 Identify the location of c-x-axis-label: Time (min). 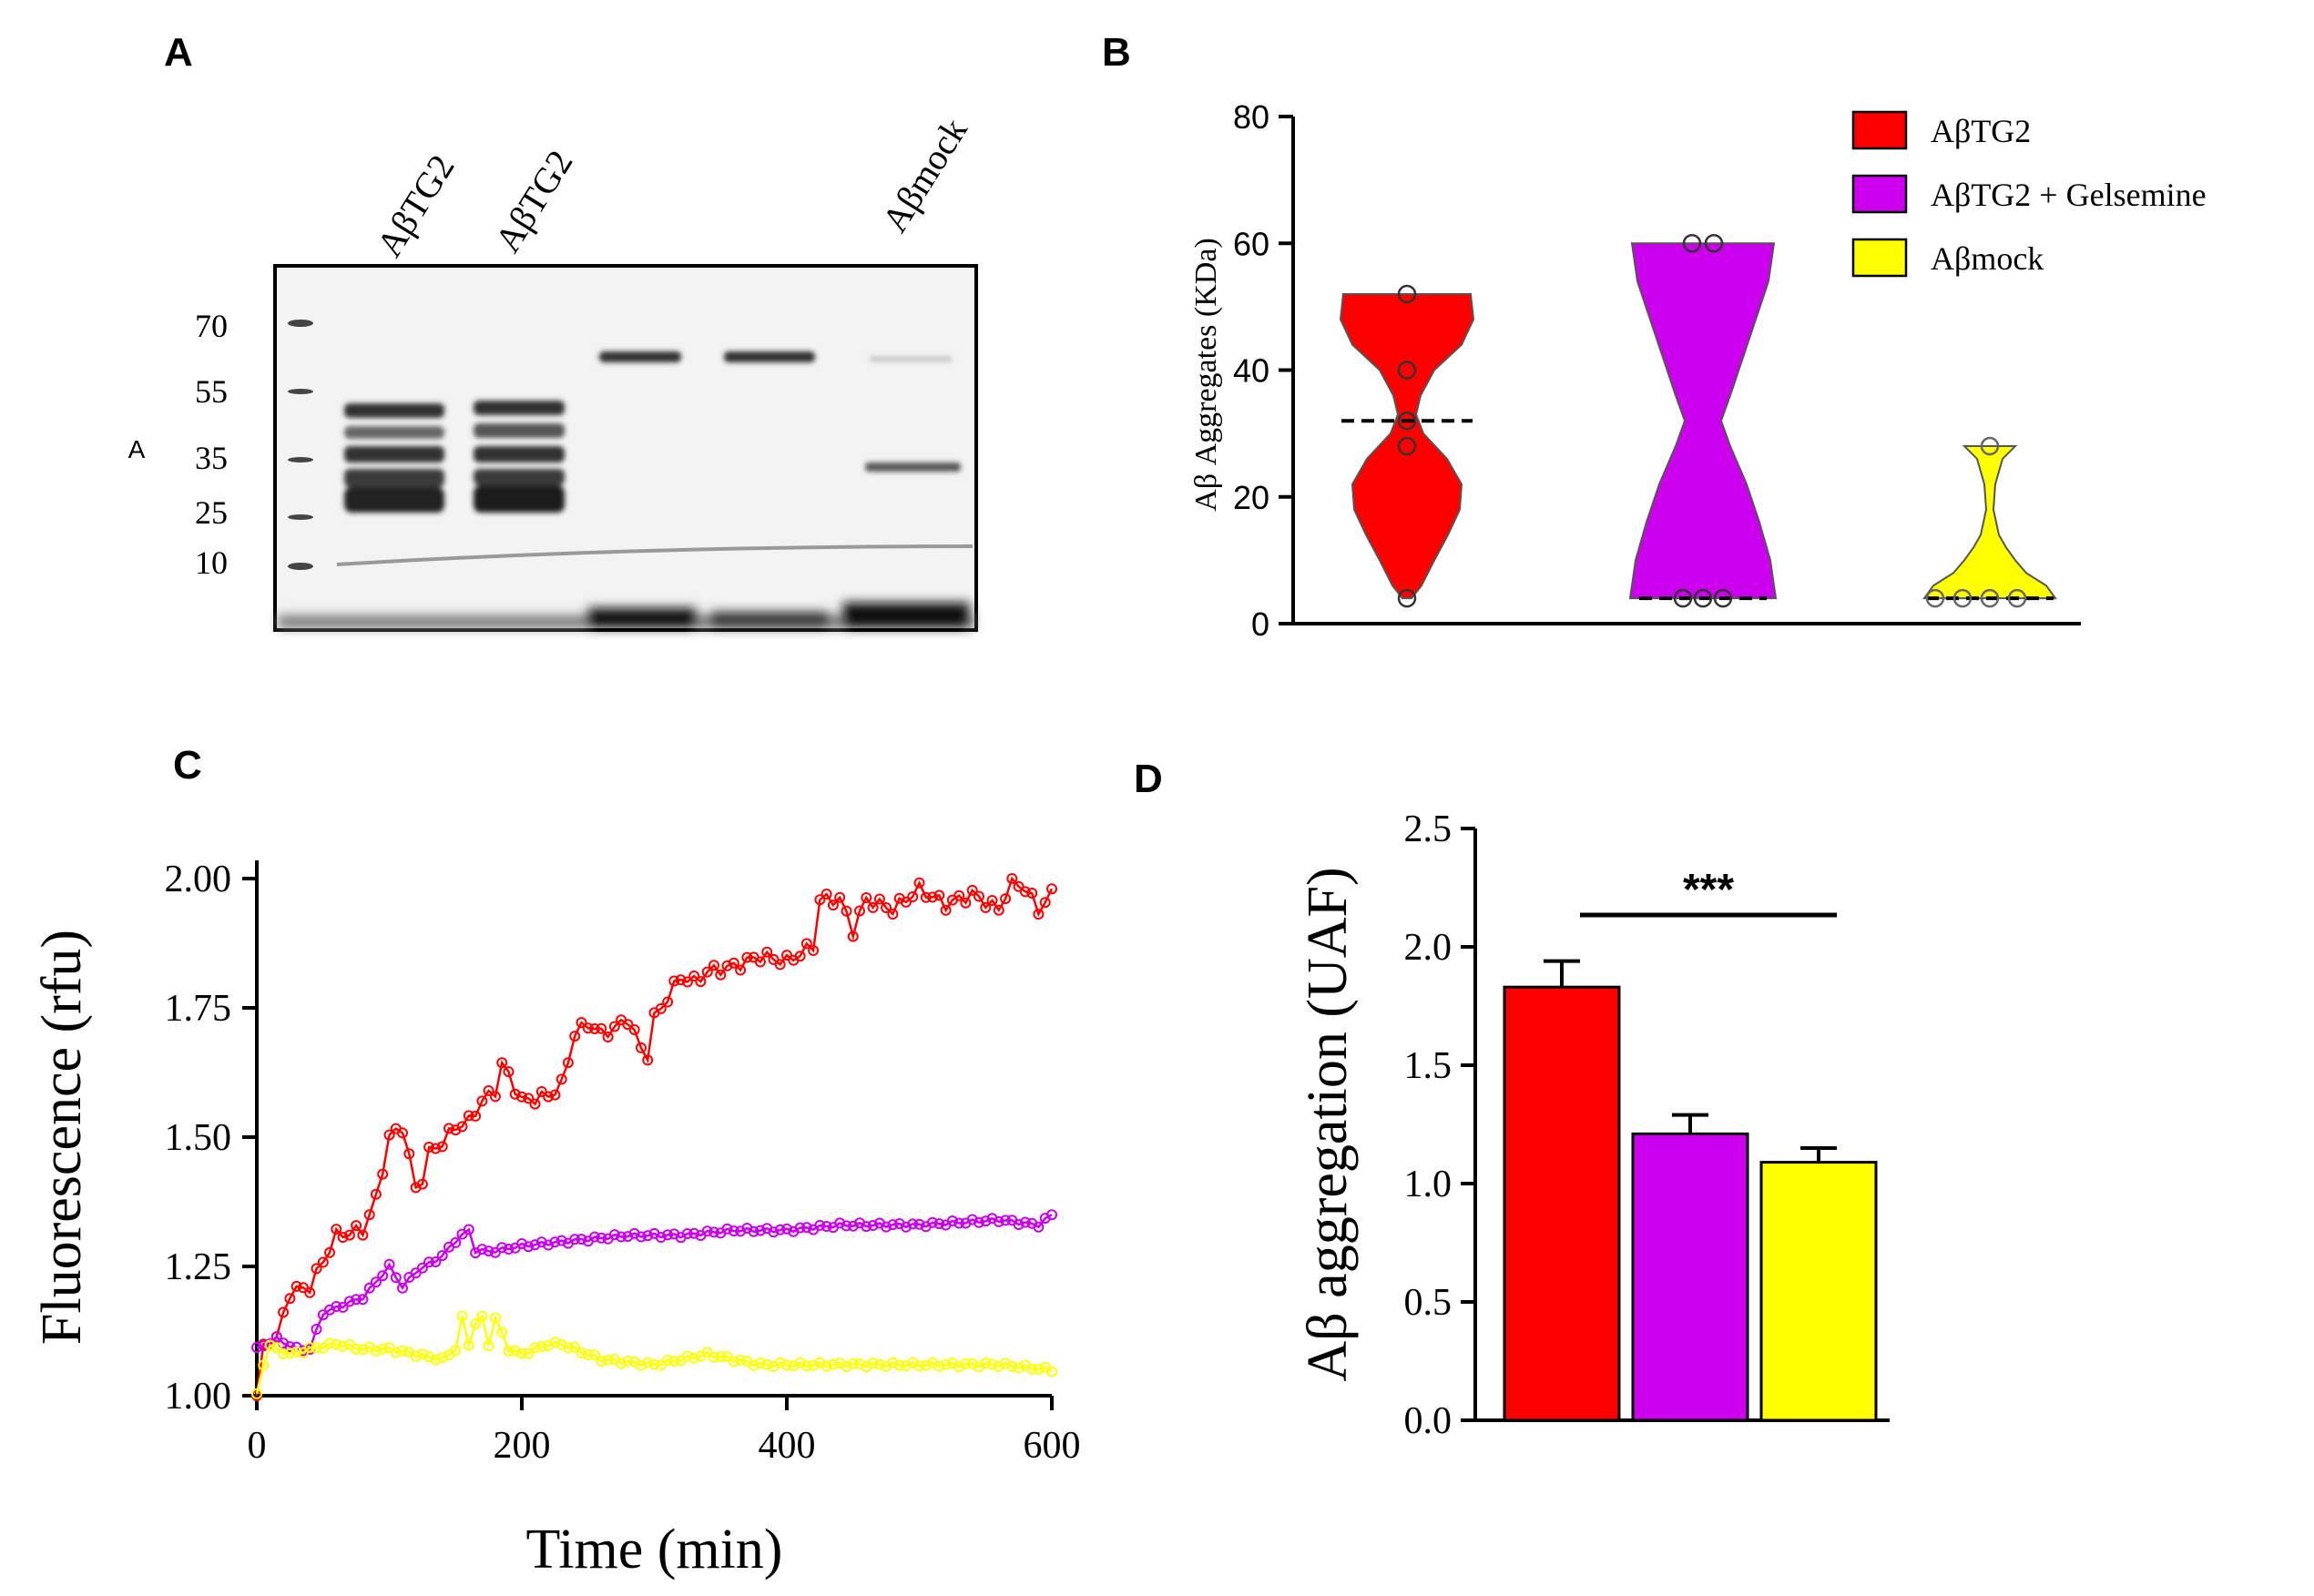
(654, 1550).